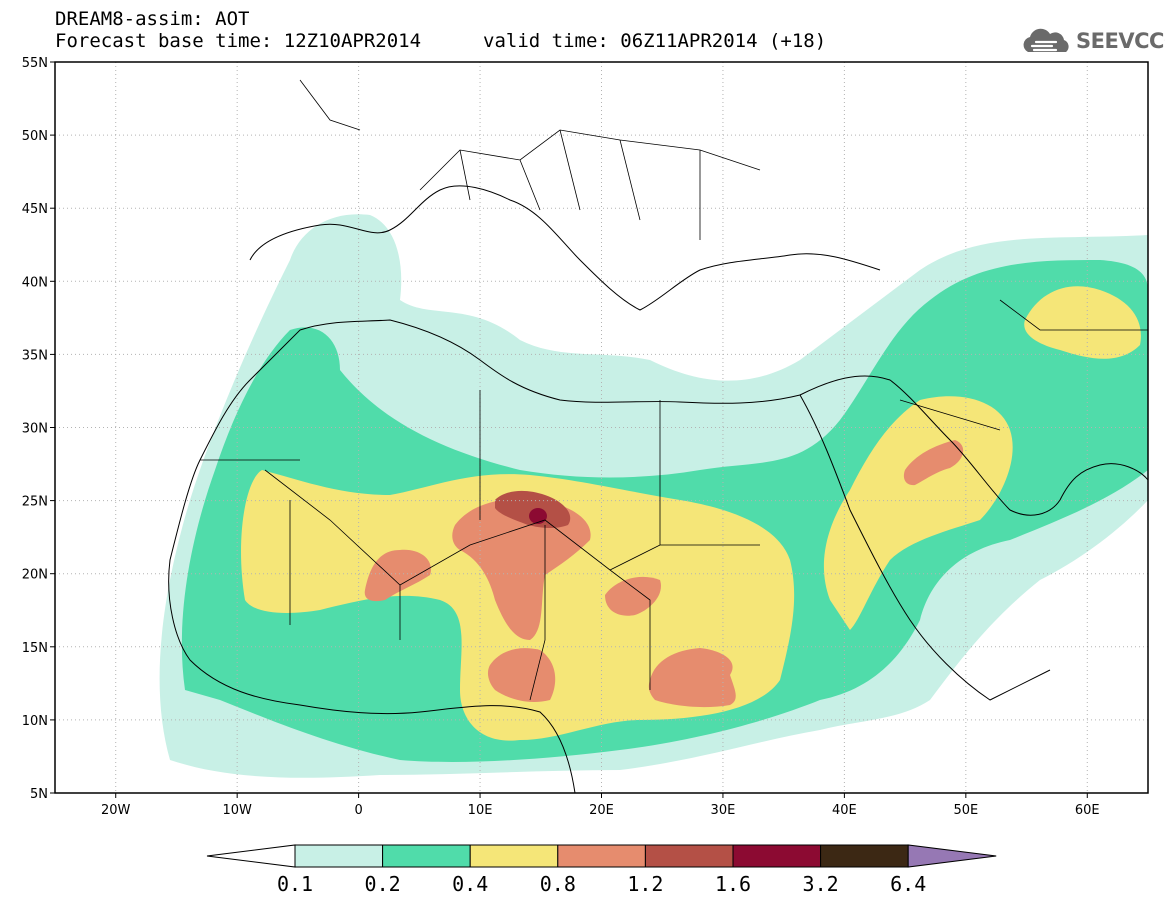 This screenshot has width=1165, height=905. Describe the element at coordinates (152, 19) in the screenshot. I see `map-title: DREAM8-assim: AOT` at that location.